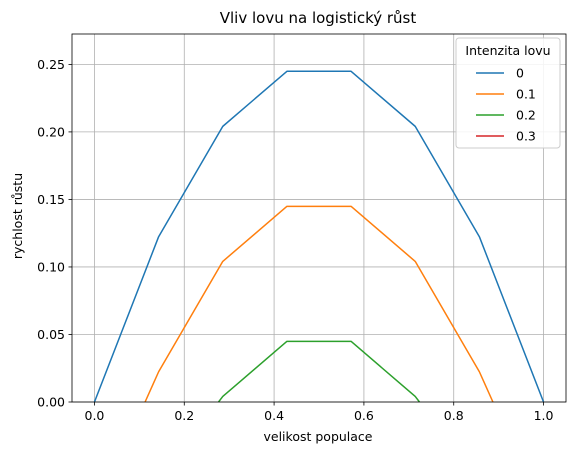 The width and height of the screenshot is (577, 455). What do you see at coordinates (318, 18) in the screenshot?
I see `chart-title: Vliv lovu na logistický růst` at bounding box center [318, 18].